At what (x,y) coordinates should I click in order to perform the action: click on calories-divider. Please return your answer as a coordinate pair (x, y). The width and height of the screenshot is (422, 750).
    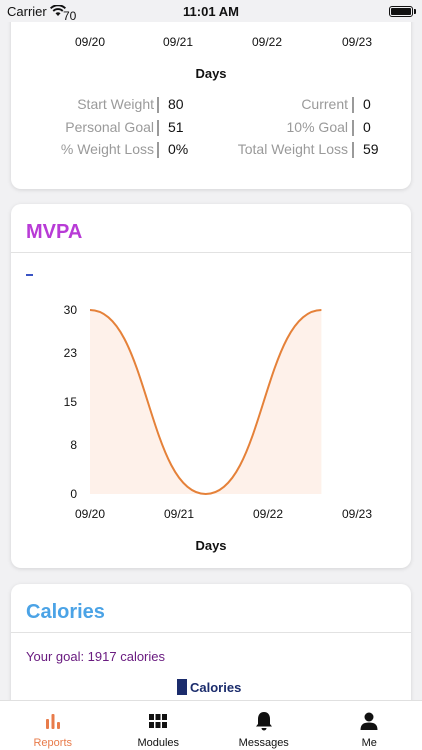
    Looking at the image, I should click on (211, 632).